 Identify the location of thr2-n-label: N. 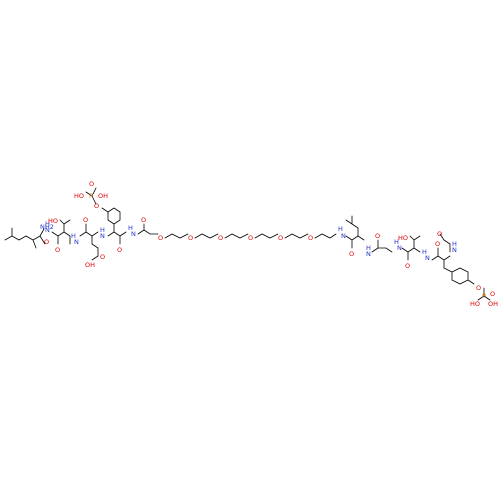
(427, 258).